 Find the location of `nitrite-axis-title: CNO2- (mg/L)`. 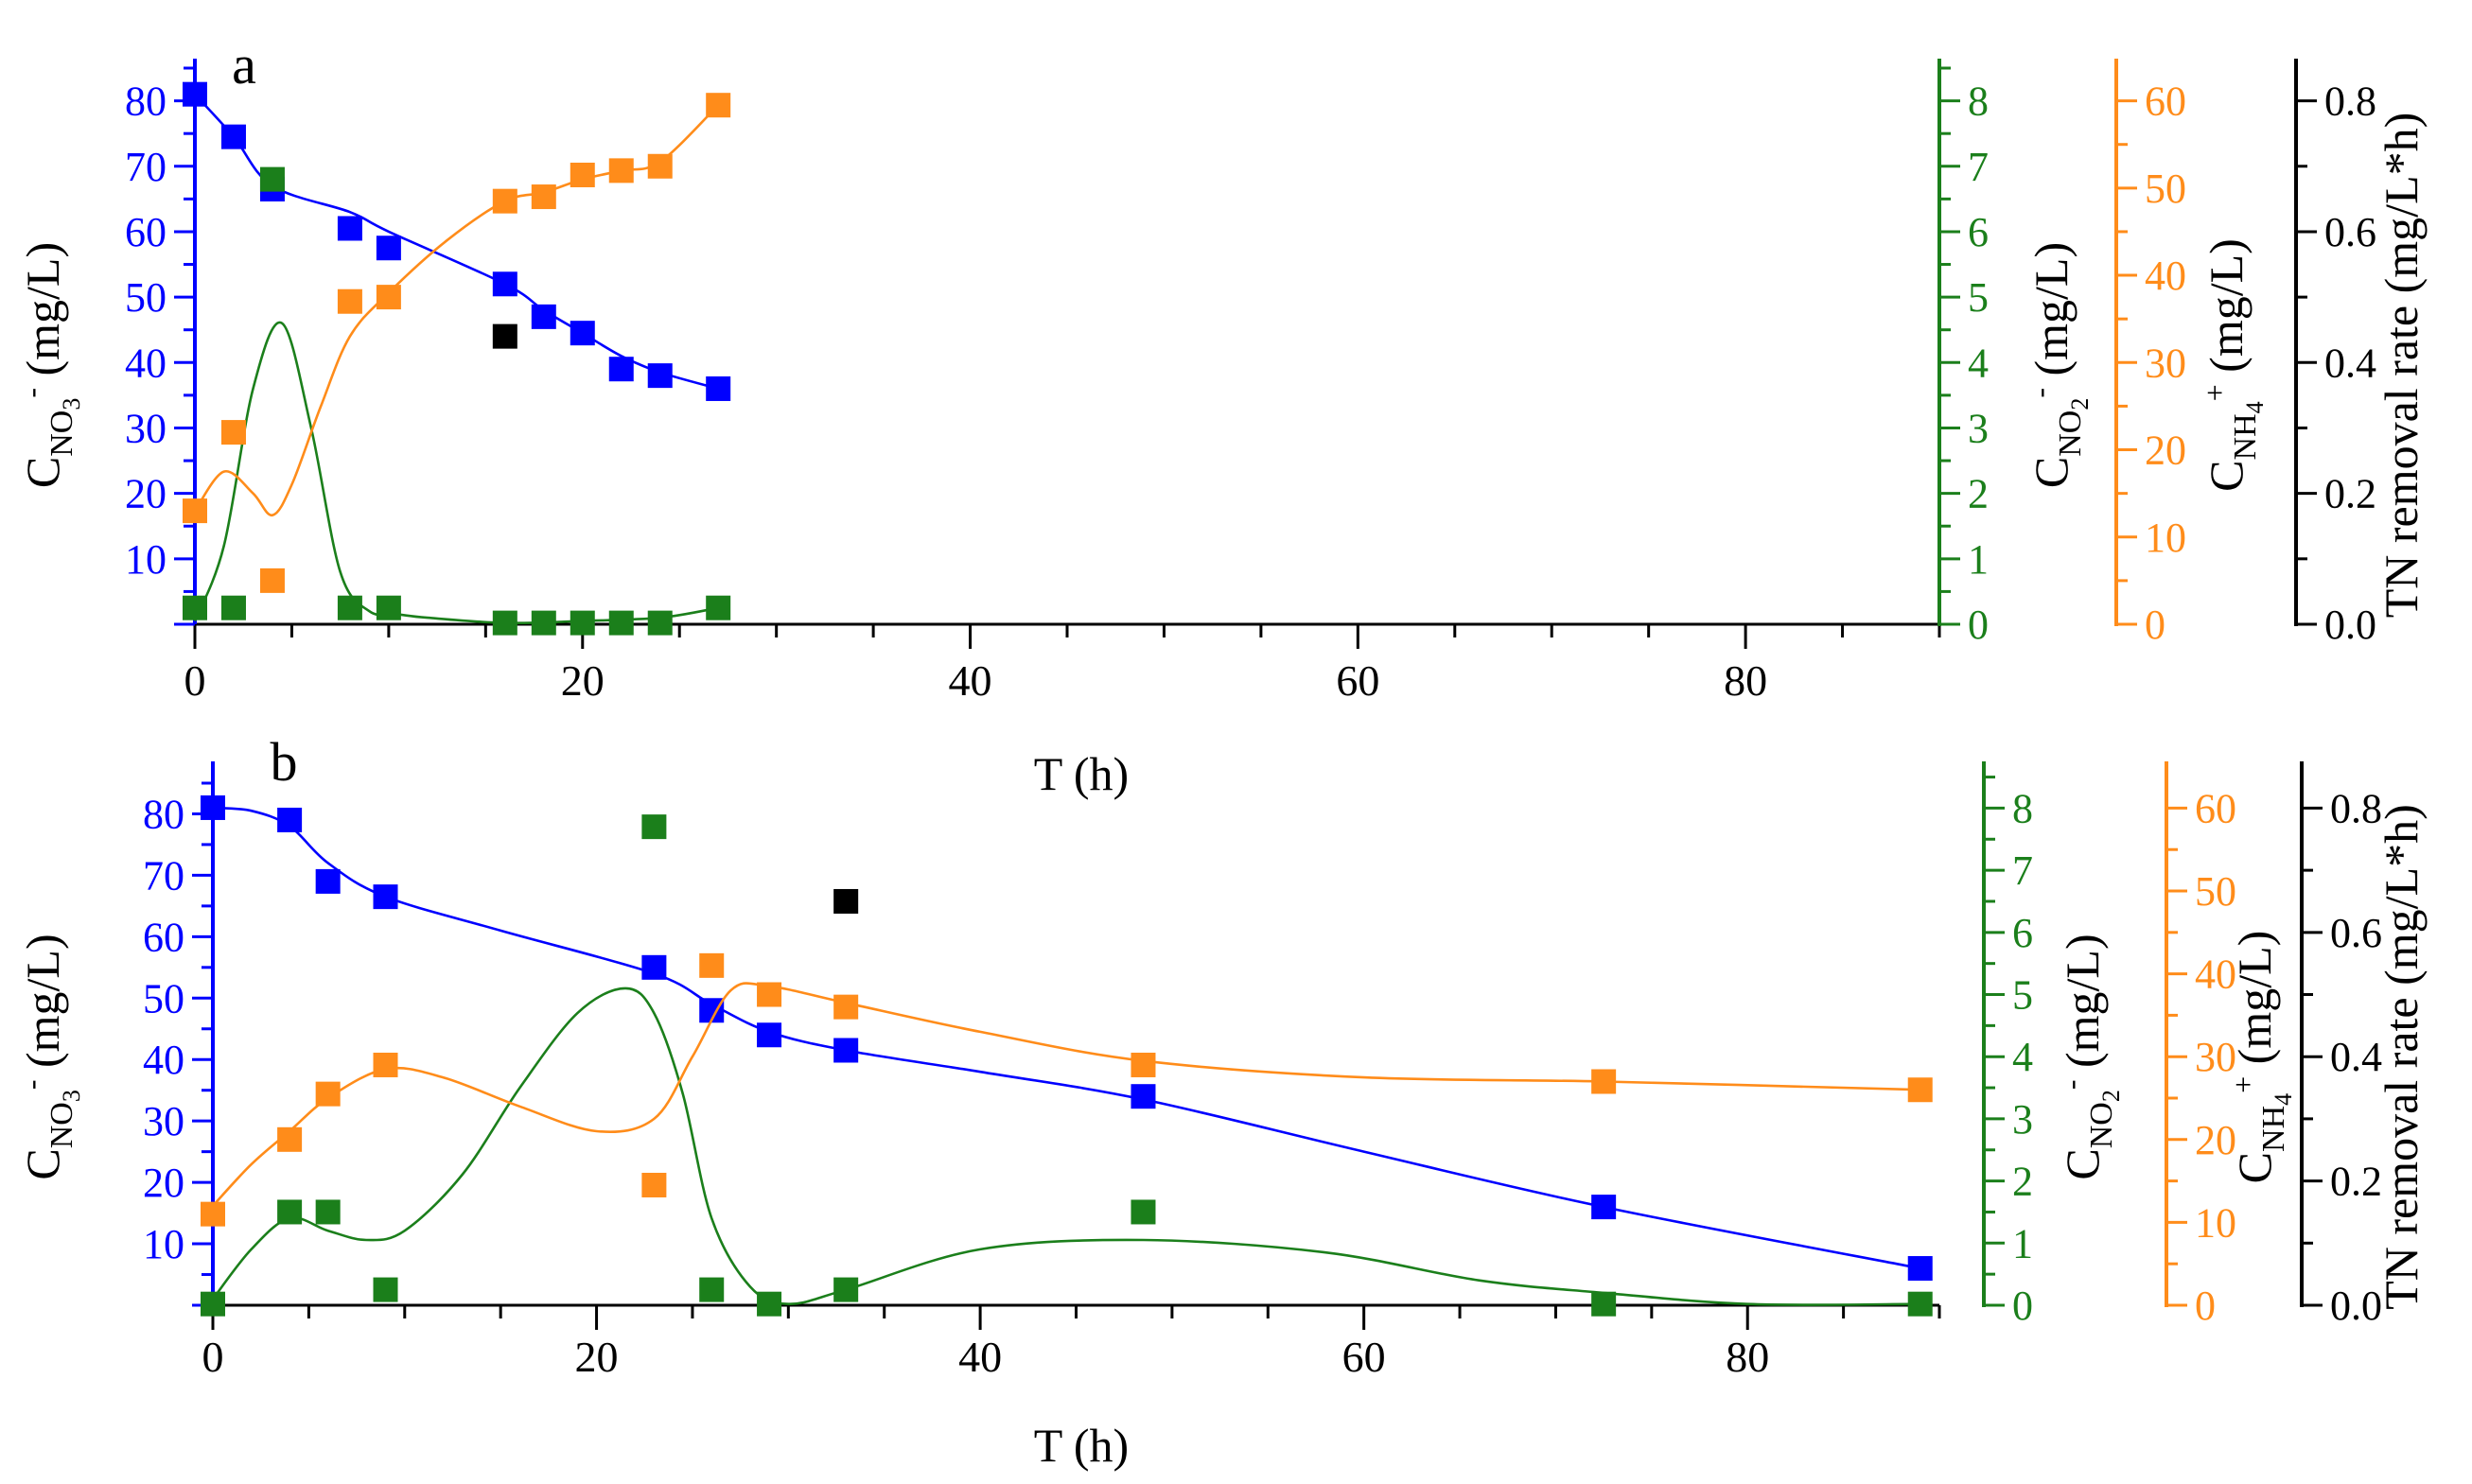

nitrite-axis-title: CNO2- (mg/L) is located at coordinates (2058, 365).